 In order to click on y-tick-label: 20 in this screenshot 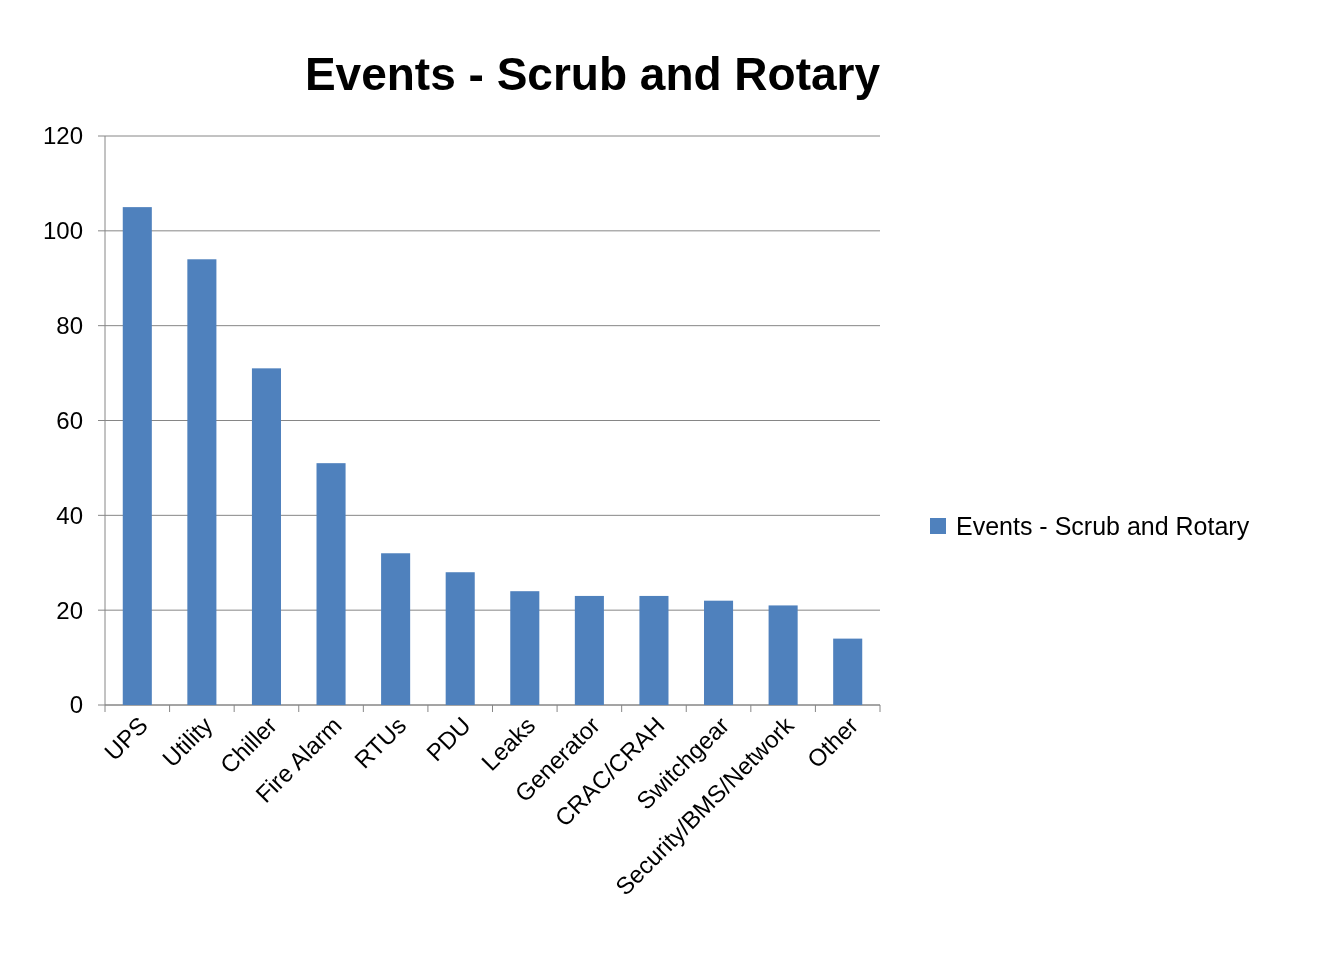, I will do `click(69, 610)`.